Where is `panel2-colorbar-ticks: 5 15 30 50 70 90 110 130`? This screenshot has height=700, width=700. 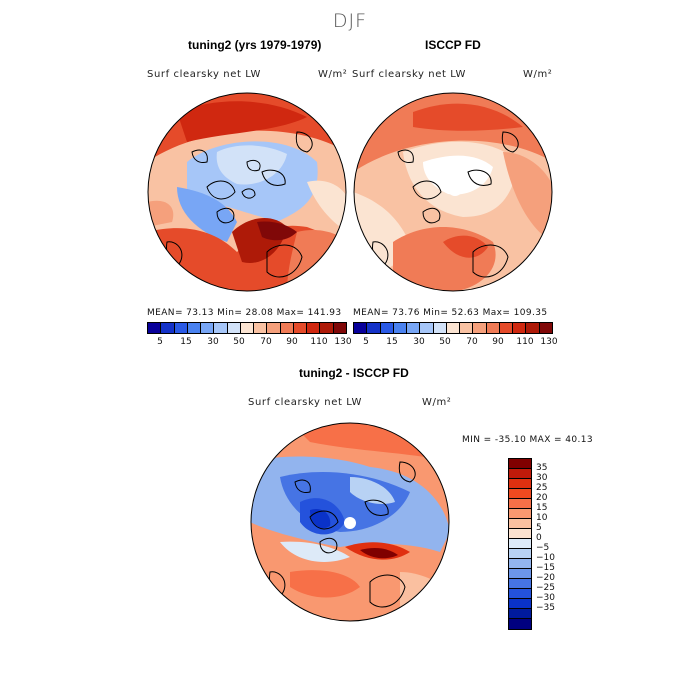 panel2-colorbar-ticks: 5 15 30 50 70 90 110 130 is located at coordinates (455, 343).